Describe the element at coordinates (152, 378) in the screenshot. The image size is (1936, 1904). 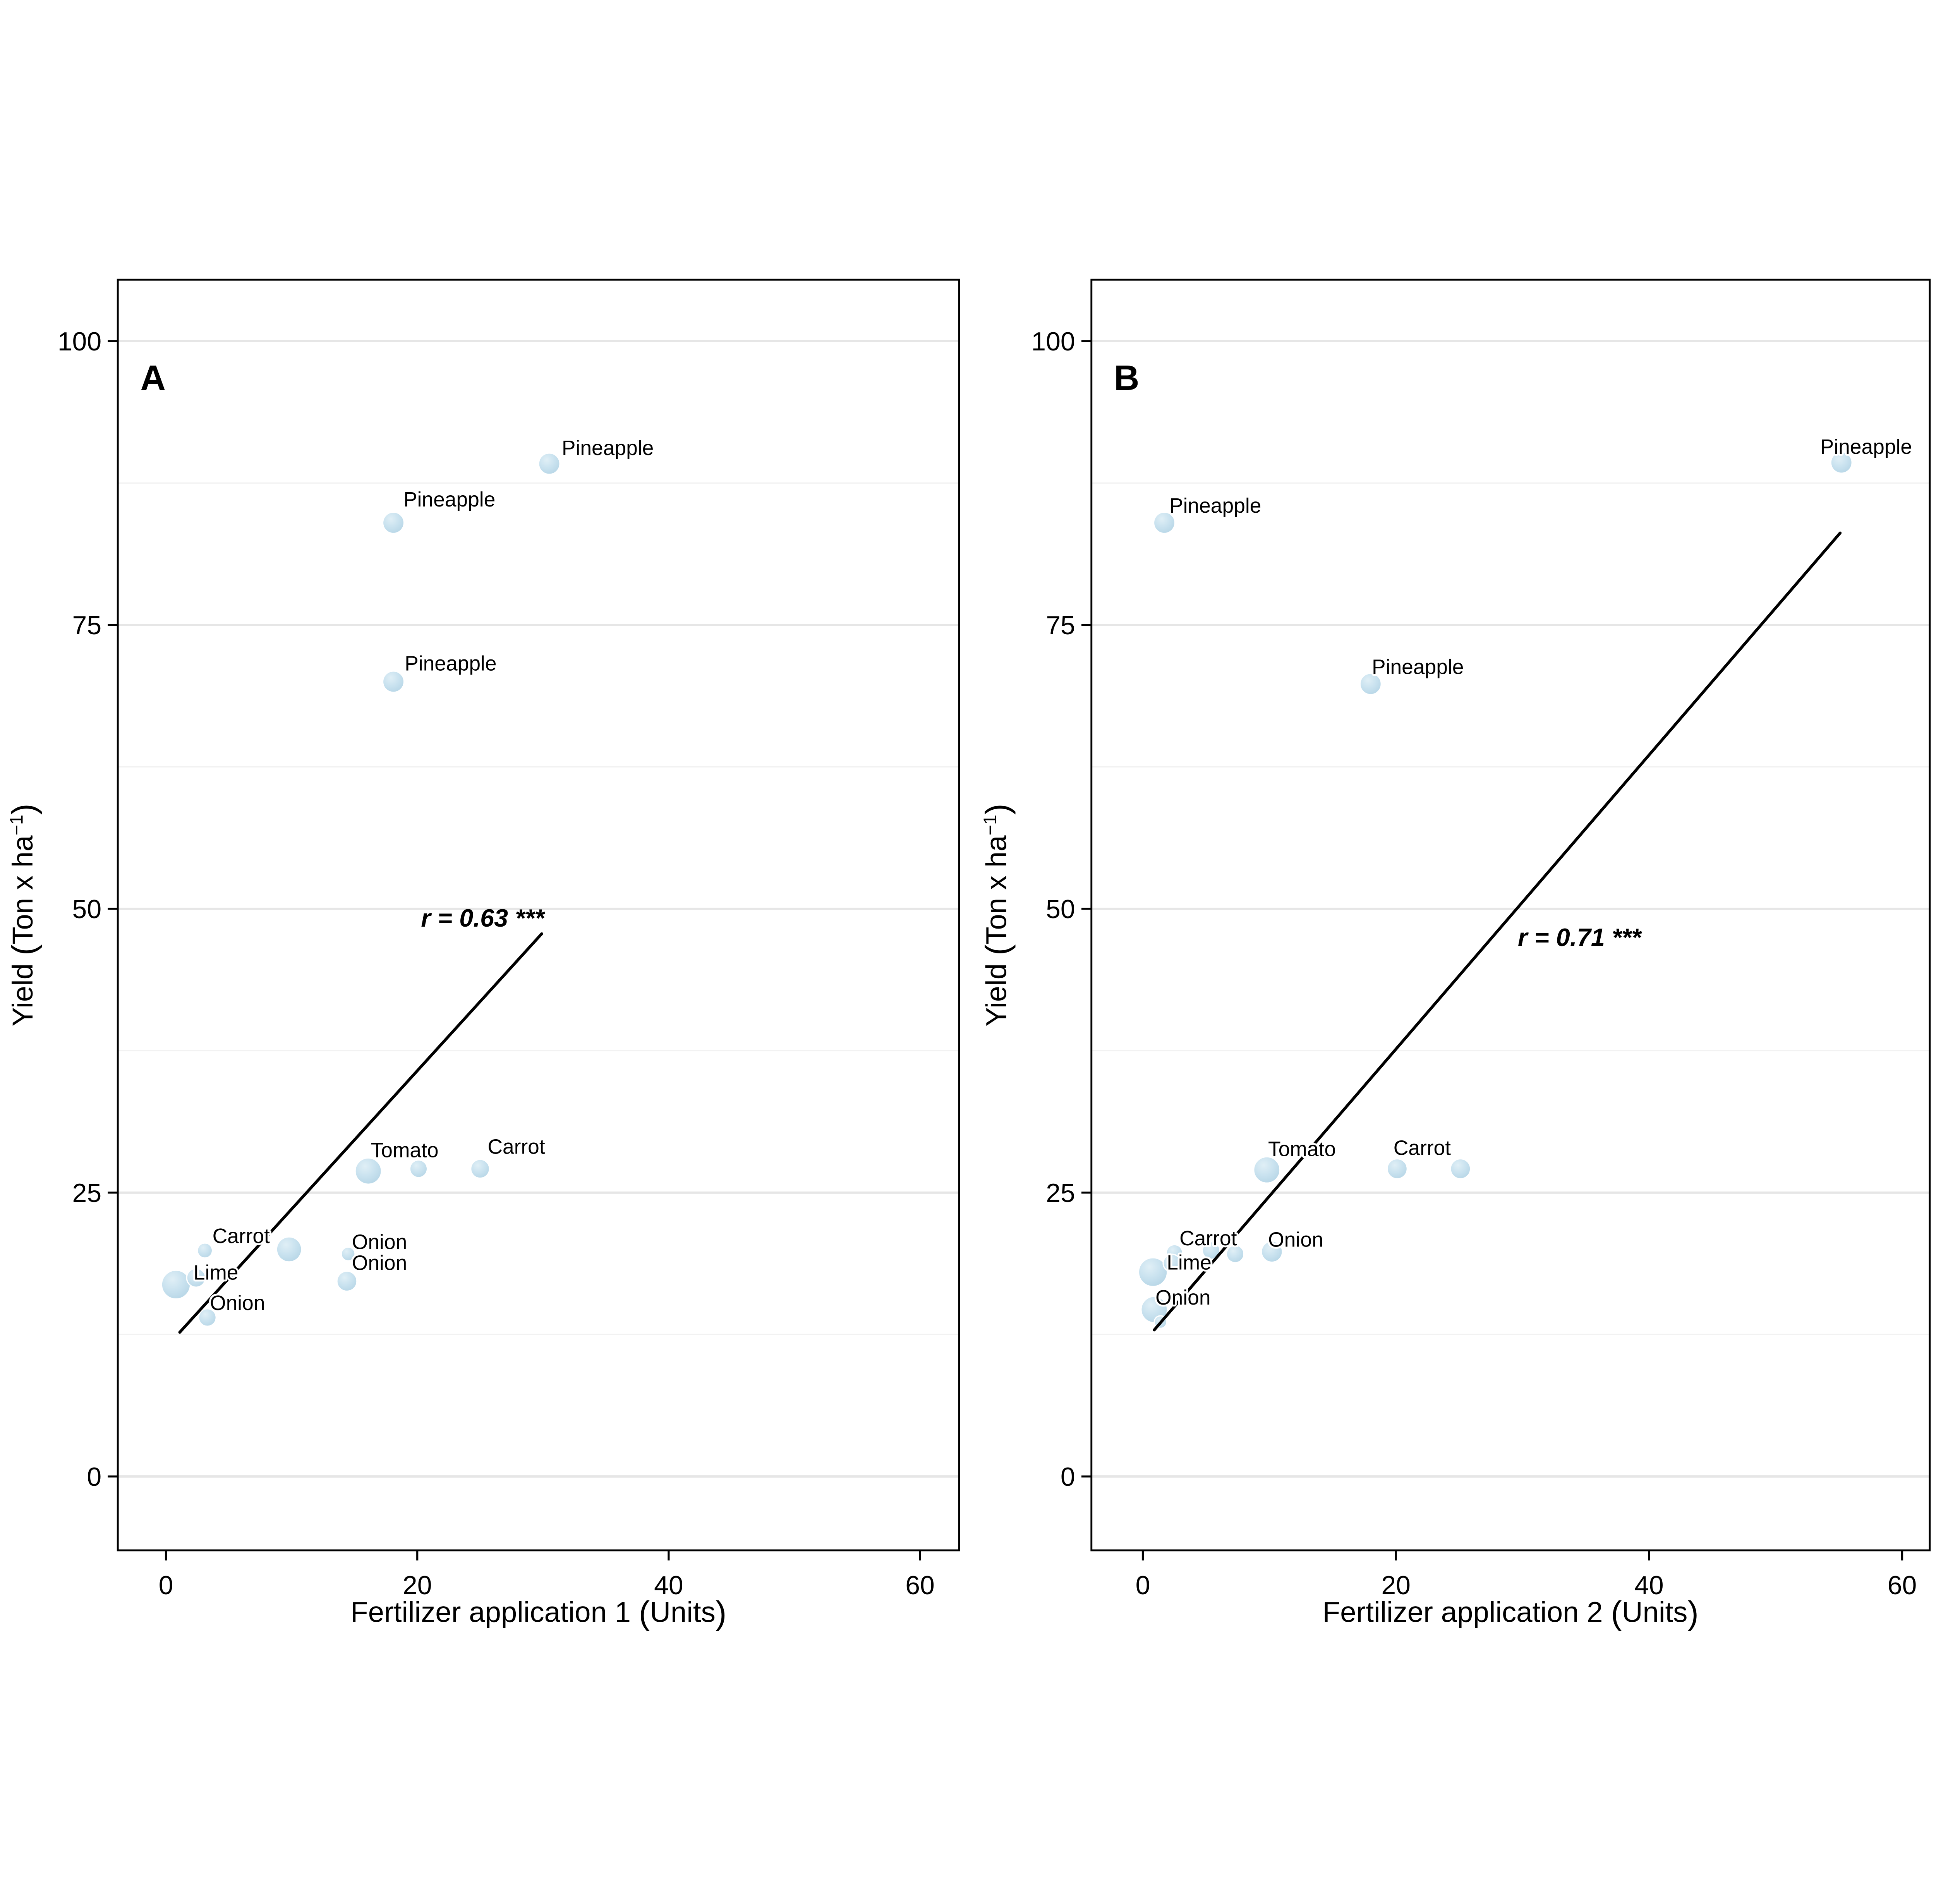
I see `panel-tag-a: A` at that location.